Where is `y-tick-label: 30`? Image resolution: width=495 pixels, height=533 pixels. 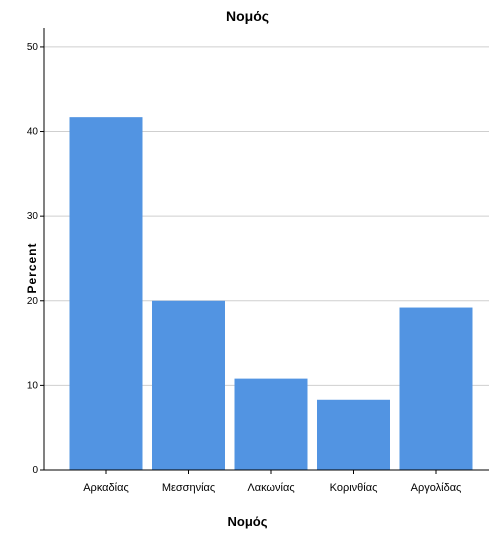
y-tick-label: 30 is located at coordinates (33, 216).